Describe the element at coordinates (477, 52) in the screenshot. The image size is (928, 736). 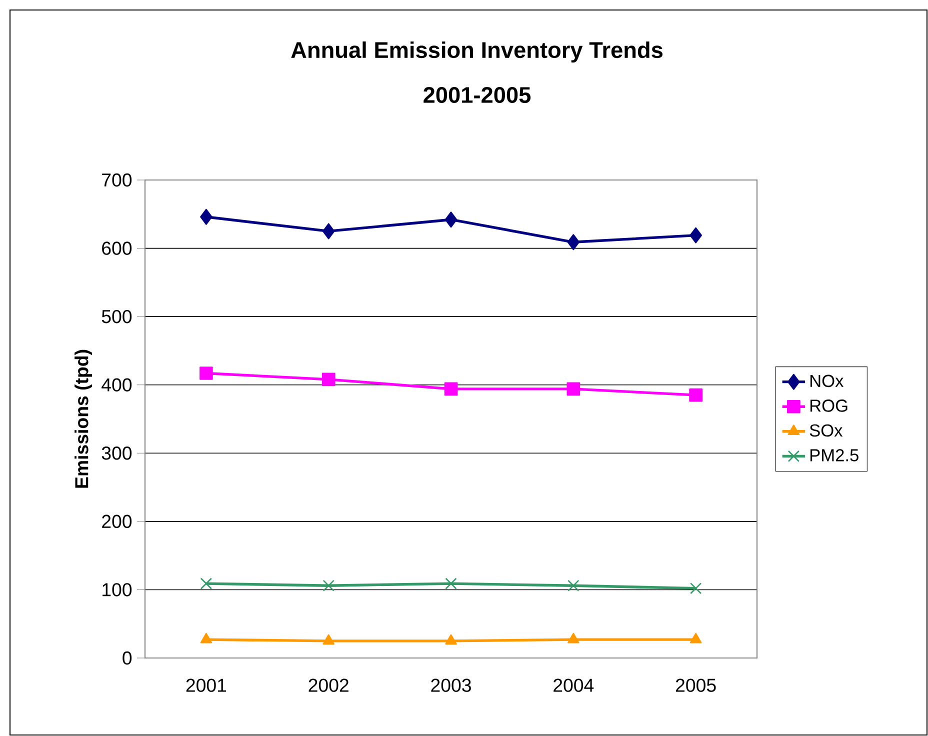
I see `chart-title: Annual Emission Inventory Trends` at that location.